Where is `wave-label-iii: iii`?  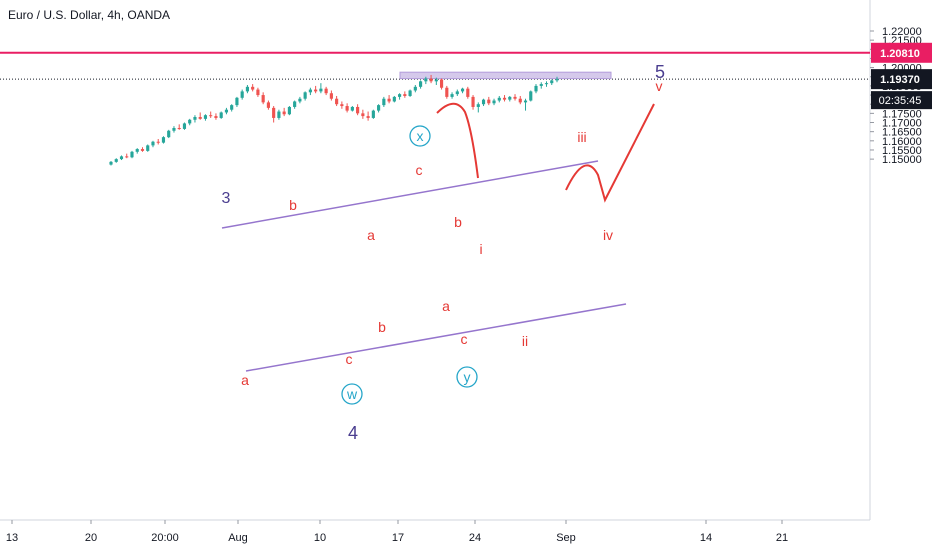 wave-label-iii: iii is located at coordinates (581, 137).